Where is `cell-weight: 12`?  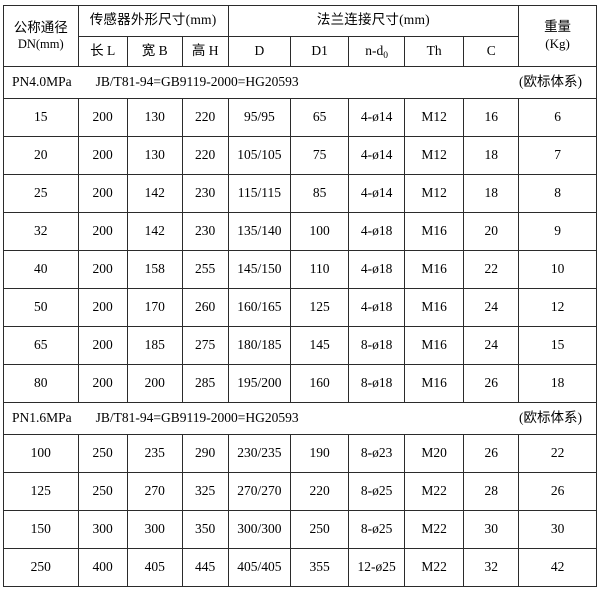 cell-weight: 12 is located at coordinates (557, 307).